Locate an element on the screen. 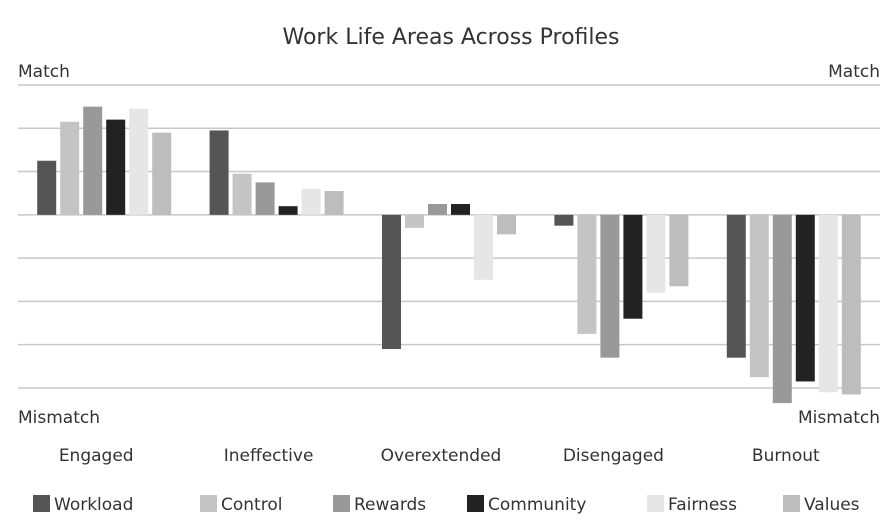  legend-label: Community is located at coordinates (537, 505).